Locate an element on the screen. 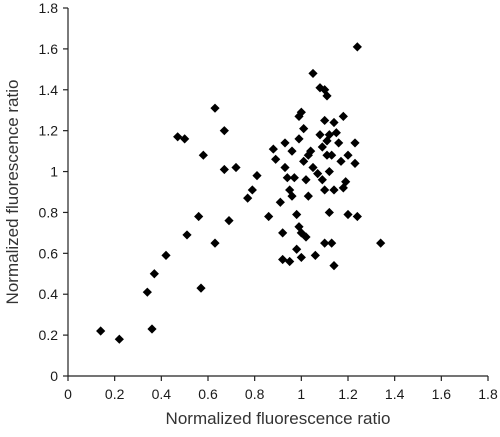 Image resolution: width=500 pixels, height=437 pixels. x-tick-label: 1.6 is located at coordinates (442, 394).